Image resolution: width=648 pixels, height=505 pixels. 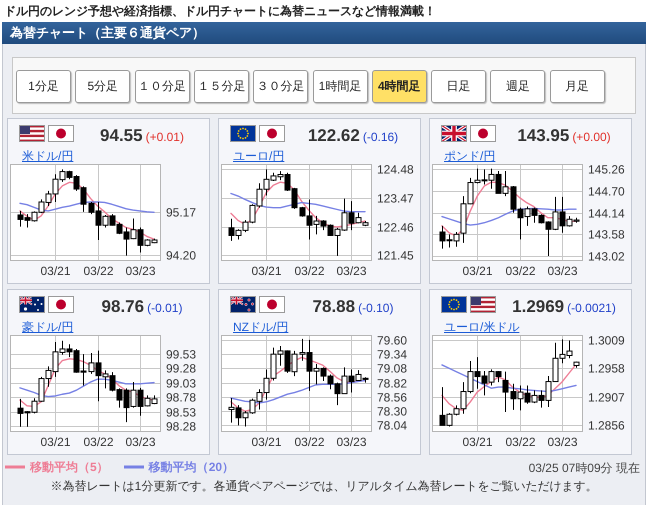 What do you see at coordinates (591, 308) in the screenshot?
I see `text: (-0.0021)` at bounding box center [591, 308].